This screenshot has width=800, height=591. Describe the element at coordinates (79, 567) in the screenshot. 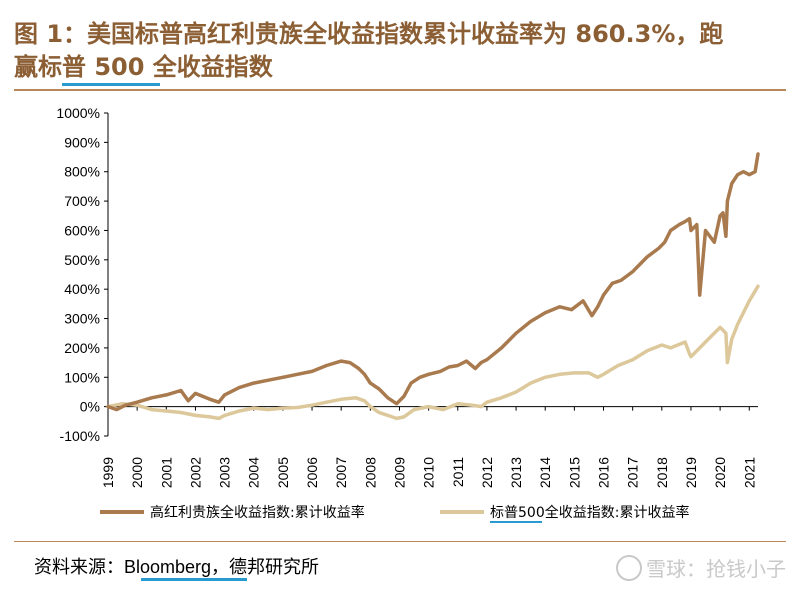

I see `source-prefix: 资料来源：` at that location.